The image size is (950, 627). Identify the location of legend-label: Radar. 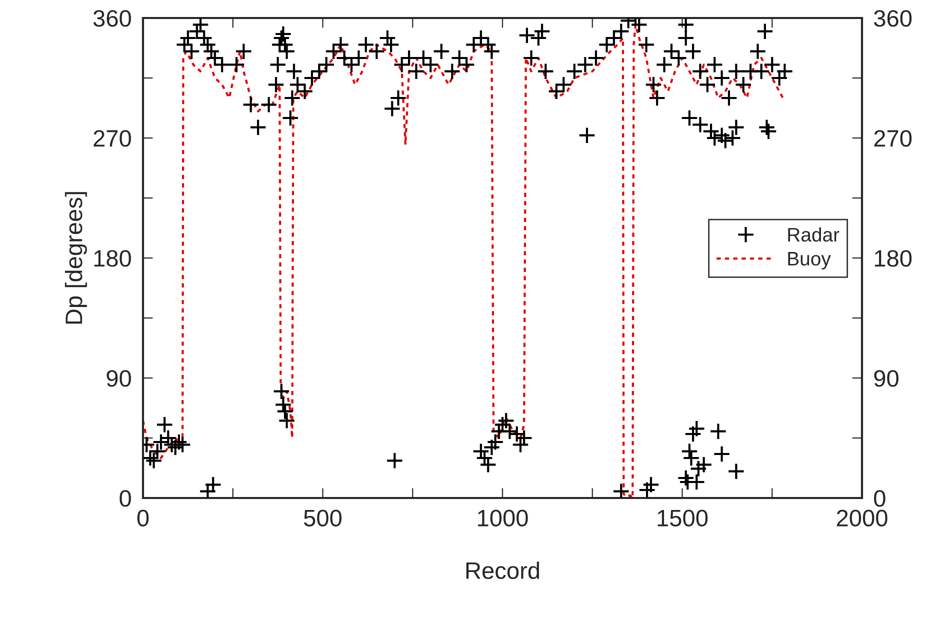
(814, 234).